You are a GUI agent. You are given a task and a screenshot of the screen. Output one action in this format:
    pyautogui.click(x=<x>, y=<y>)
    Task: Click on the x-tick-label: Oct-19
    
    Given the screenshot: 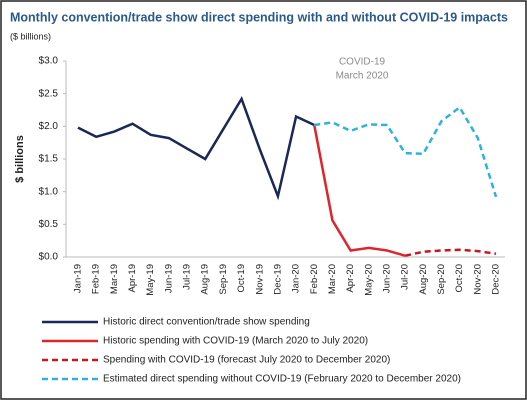 What is the action you would take?
    pyautogui.click(x=241, y=278)
    